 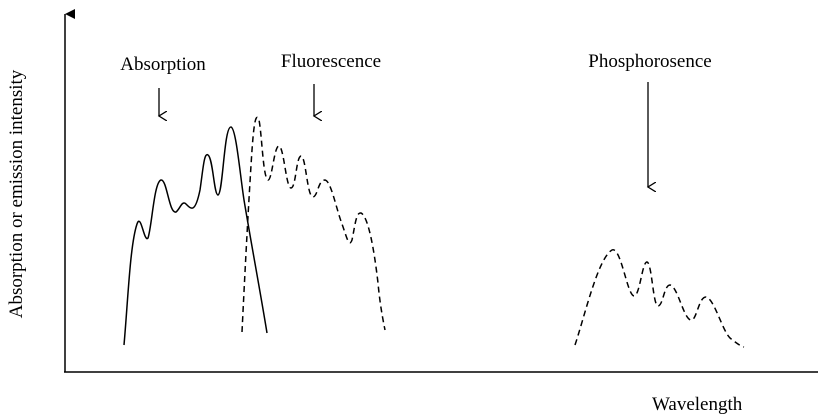 I want to click on fluorescence-curve, so click(x=313, y=224).